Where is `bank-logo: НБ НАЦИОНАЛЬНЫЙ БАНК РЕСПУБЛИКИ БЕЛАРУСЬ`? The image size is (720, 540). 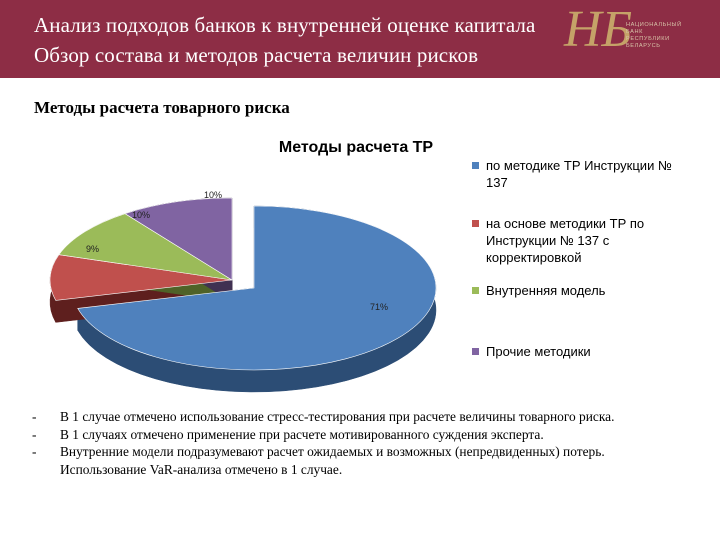 bank-logo: НБ НАЦИОНАЛЬНЫЙ БАНК РЕСПУБЛИКИ БЕЛАРУСЬ is located at coordinates (635, 37).